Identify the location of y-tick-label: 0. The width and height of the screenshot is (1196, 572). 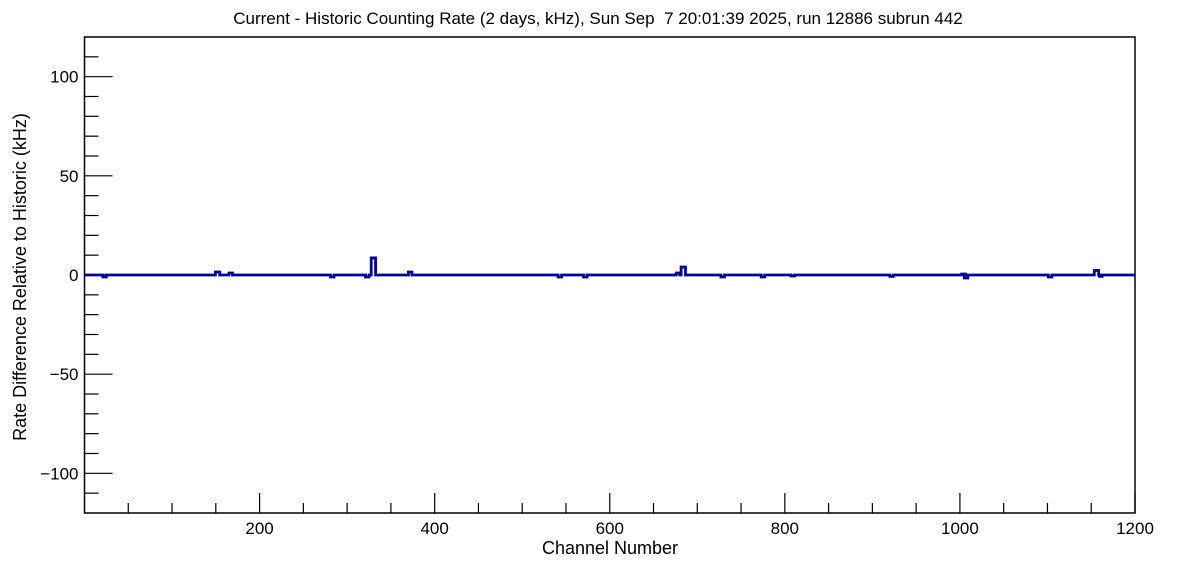
(73, 275).